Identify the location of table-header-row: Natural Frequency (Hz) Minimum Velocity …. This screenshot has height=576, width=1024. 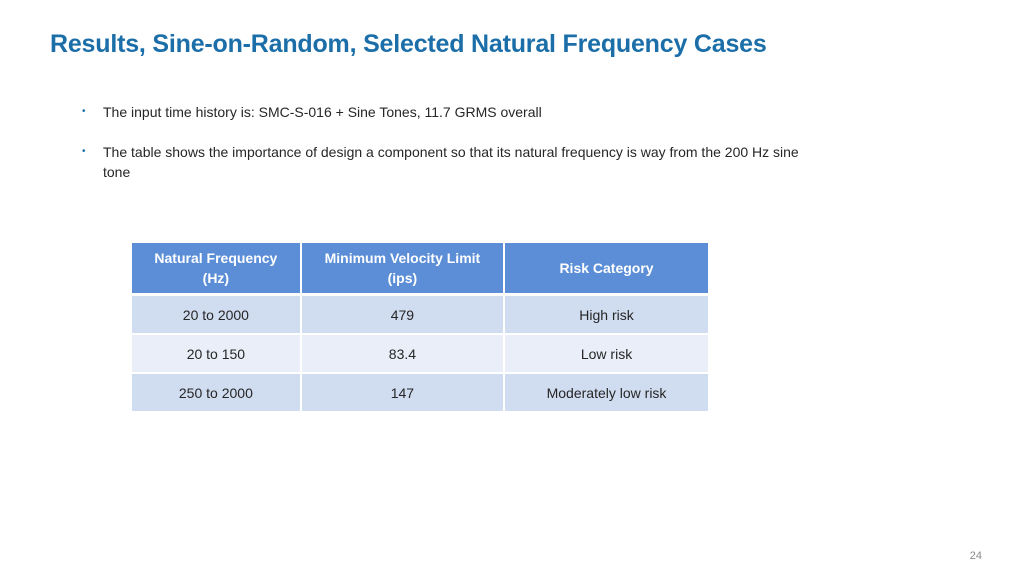
(420, 269).